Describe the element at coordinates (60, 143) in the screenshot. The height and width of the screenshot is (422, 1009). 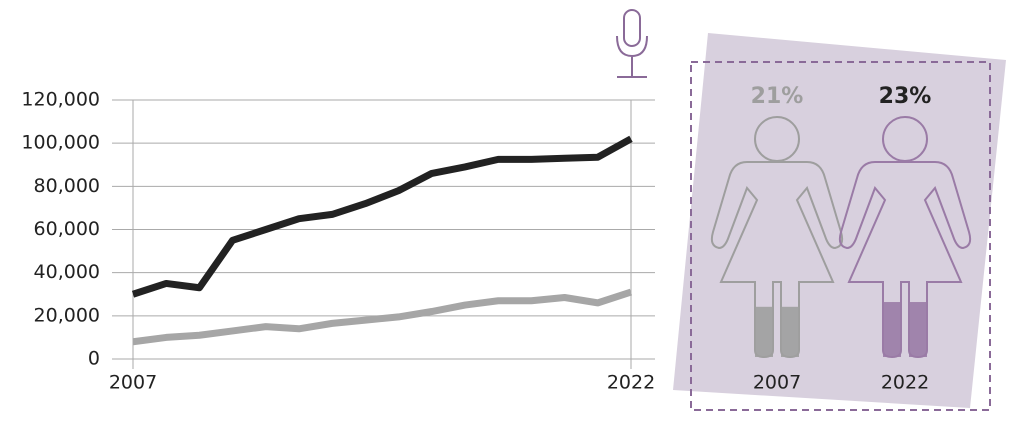
I see `y-tick-label: 100,000` at that location.